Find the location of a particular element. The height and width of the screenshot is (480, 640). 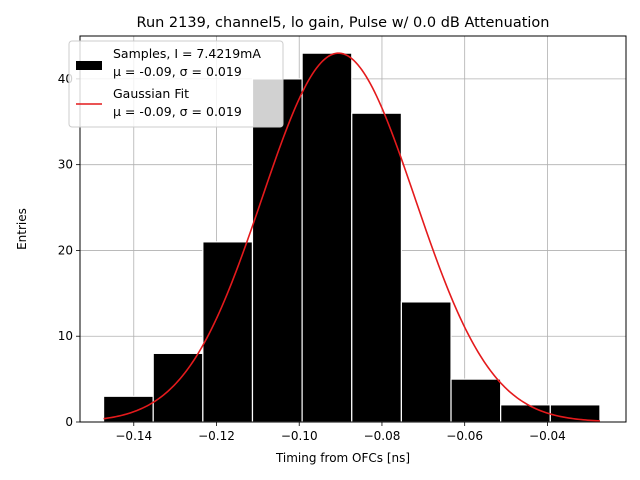

x-tick-label: −0.10 is located at coordinates (299, 436).